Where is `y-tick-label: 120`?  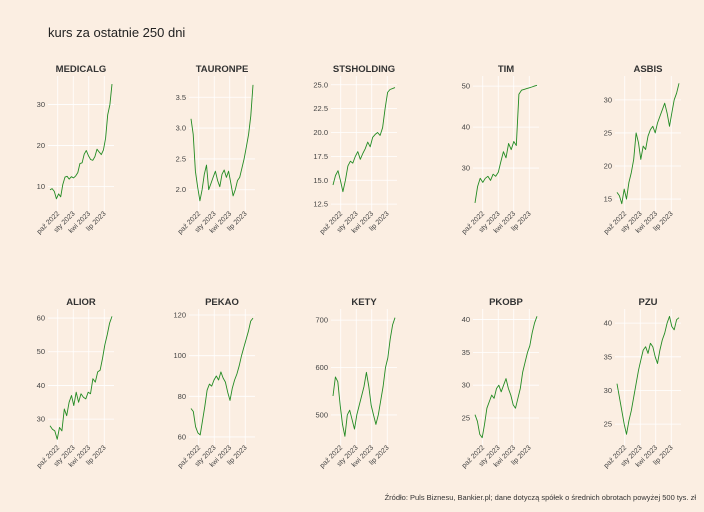
y-tick-label: 120 is located at coordinates (179, 315).